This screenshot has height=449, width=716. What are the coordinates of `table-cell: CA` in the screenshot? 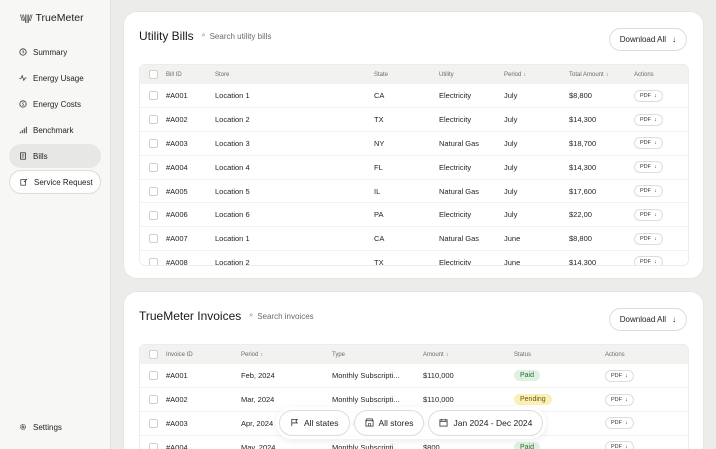 It's located at (406, 96).